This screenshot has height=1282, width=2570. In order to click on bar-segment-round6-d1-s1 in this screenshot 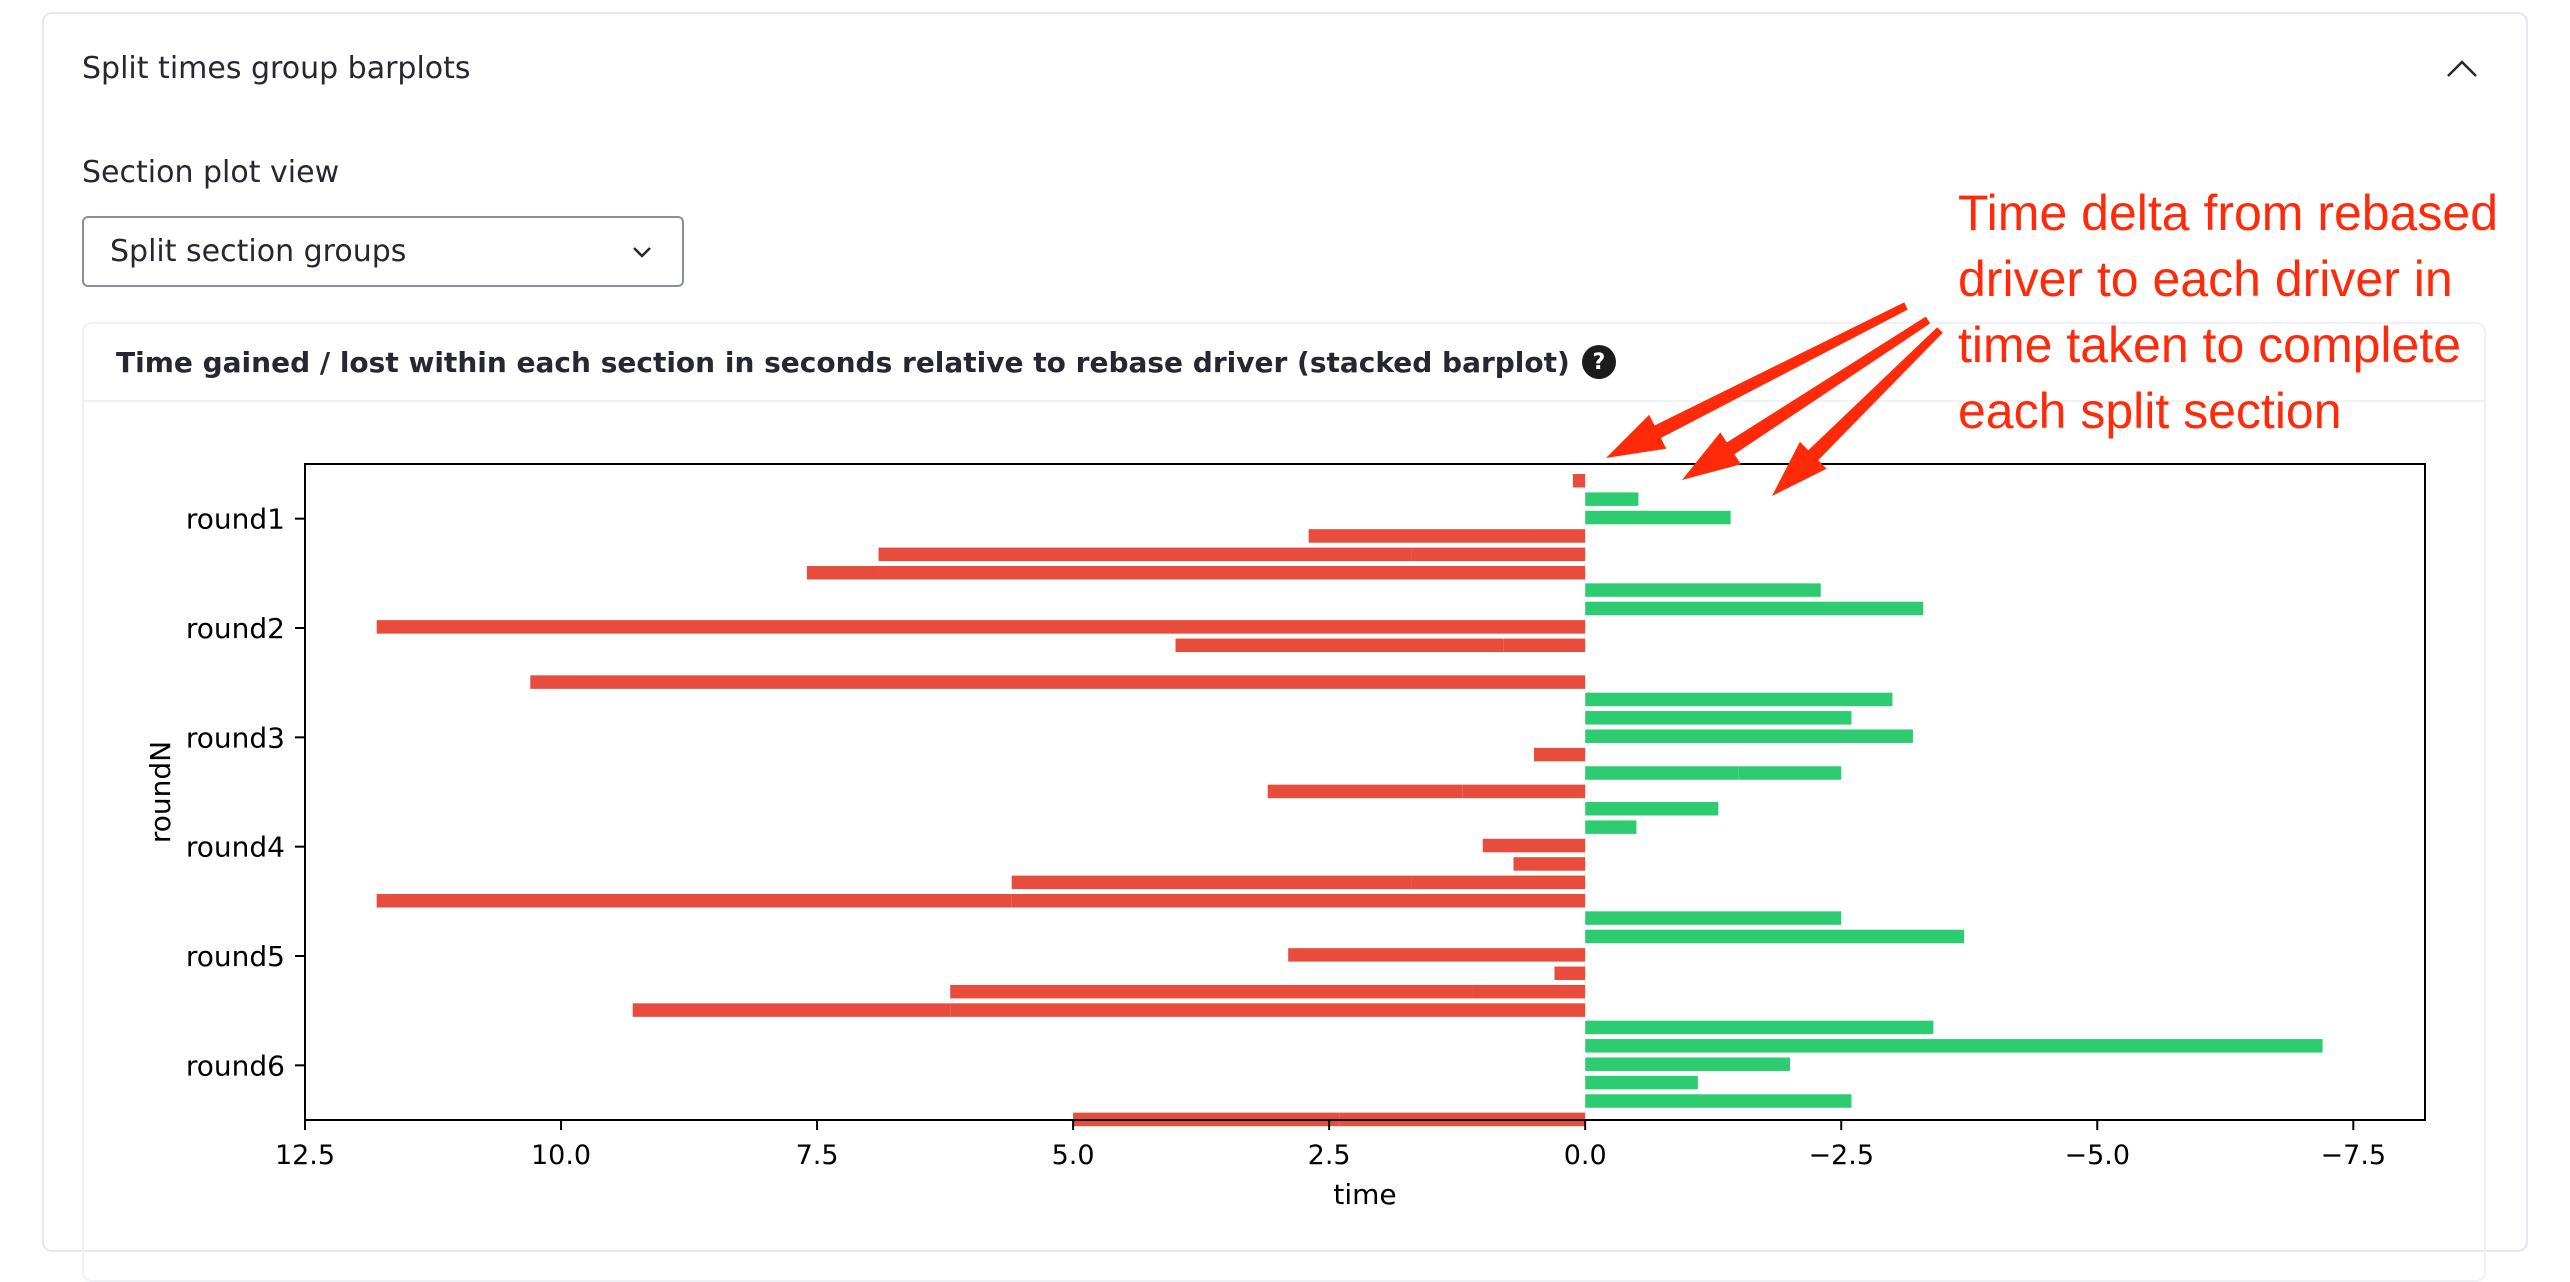, I will do `click(1759, 1027)`.